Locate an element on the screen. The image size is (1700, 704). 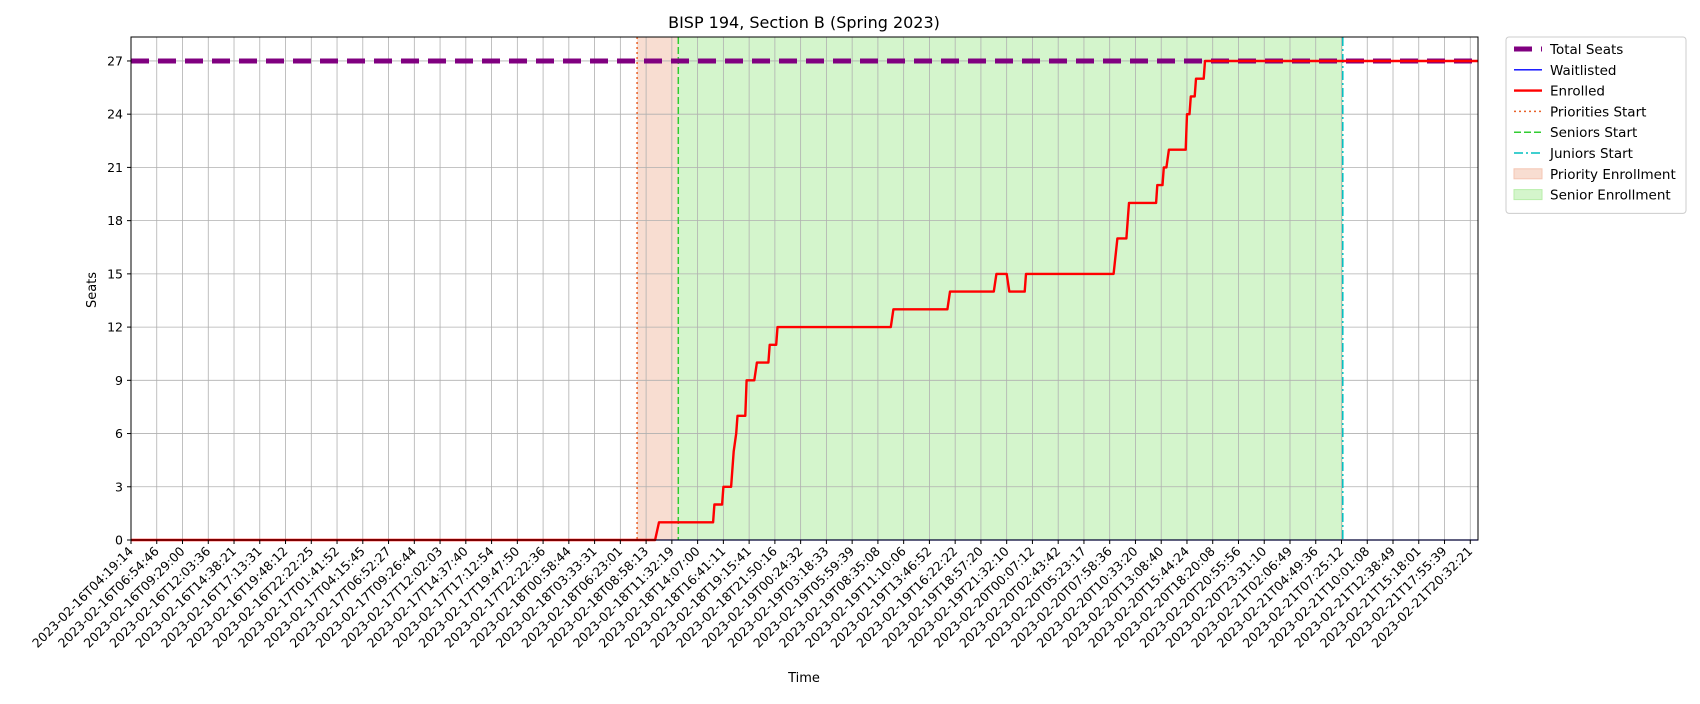
legend-label: Priorities Start is located at coordinates (1598, 112).